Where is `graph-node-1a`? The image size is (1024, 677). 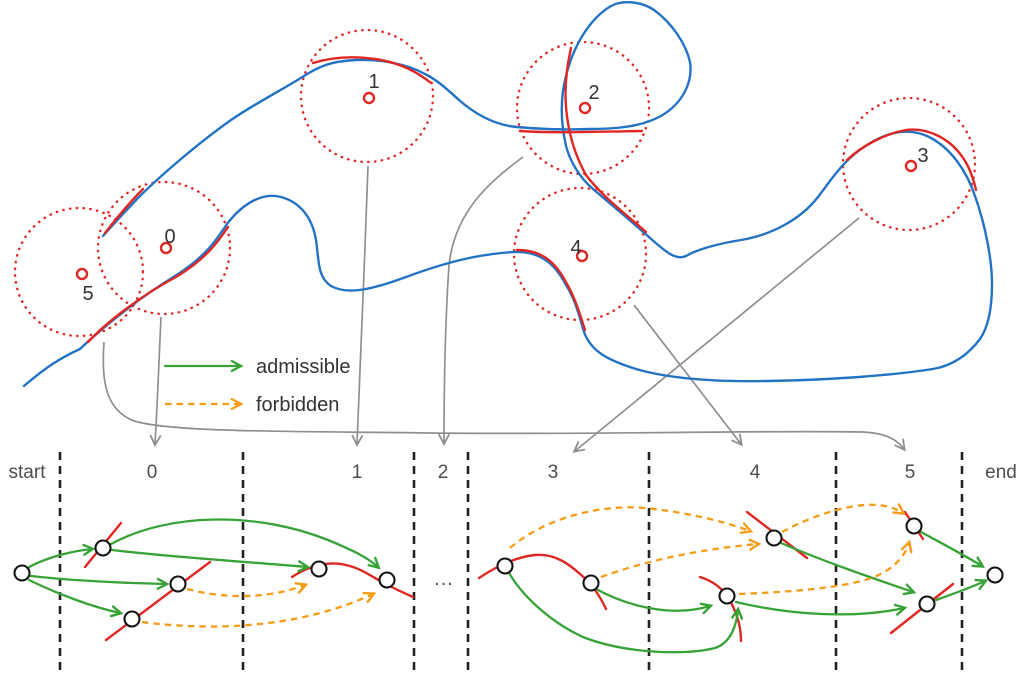
graph-node-1a is located at coordinates (319, 569).